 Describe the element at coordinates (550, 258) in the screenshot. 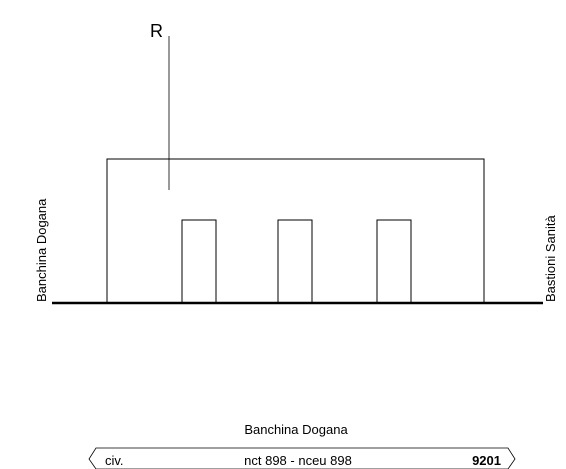

I see `right-side-label: Bastioni Sanità` at that location.